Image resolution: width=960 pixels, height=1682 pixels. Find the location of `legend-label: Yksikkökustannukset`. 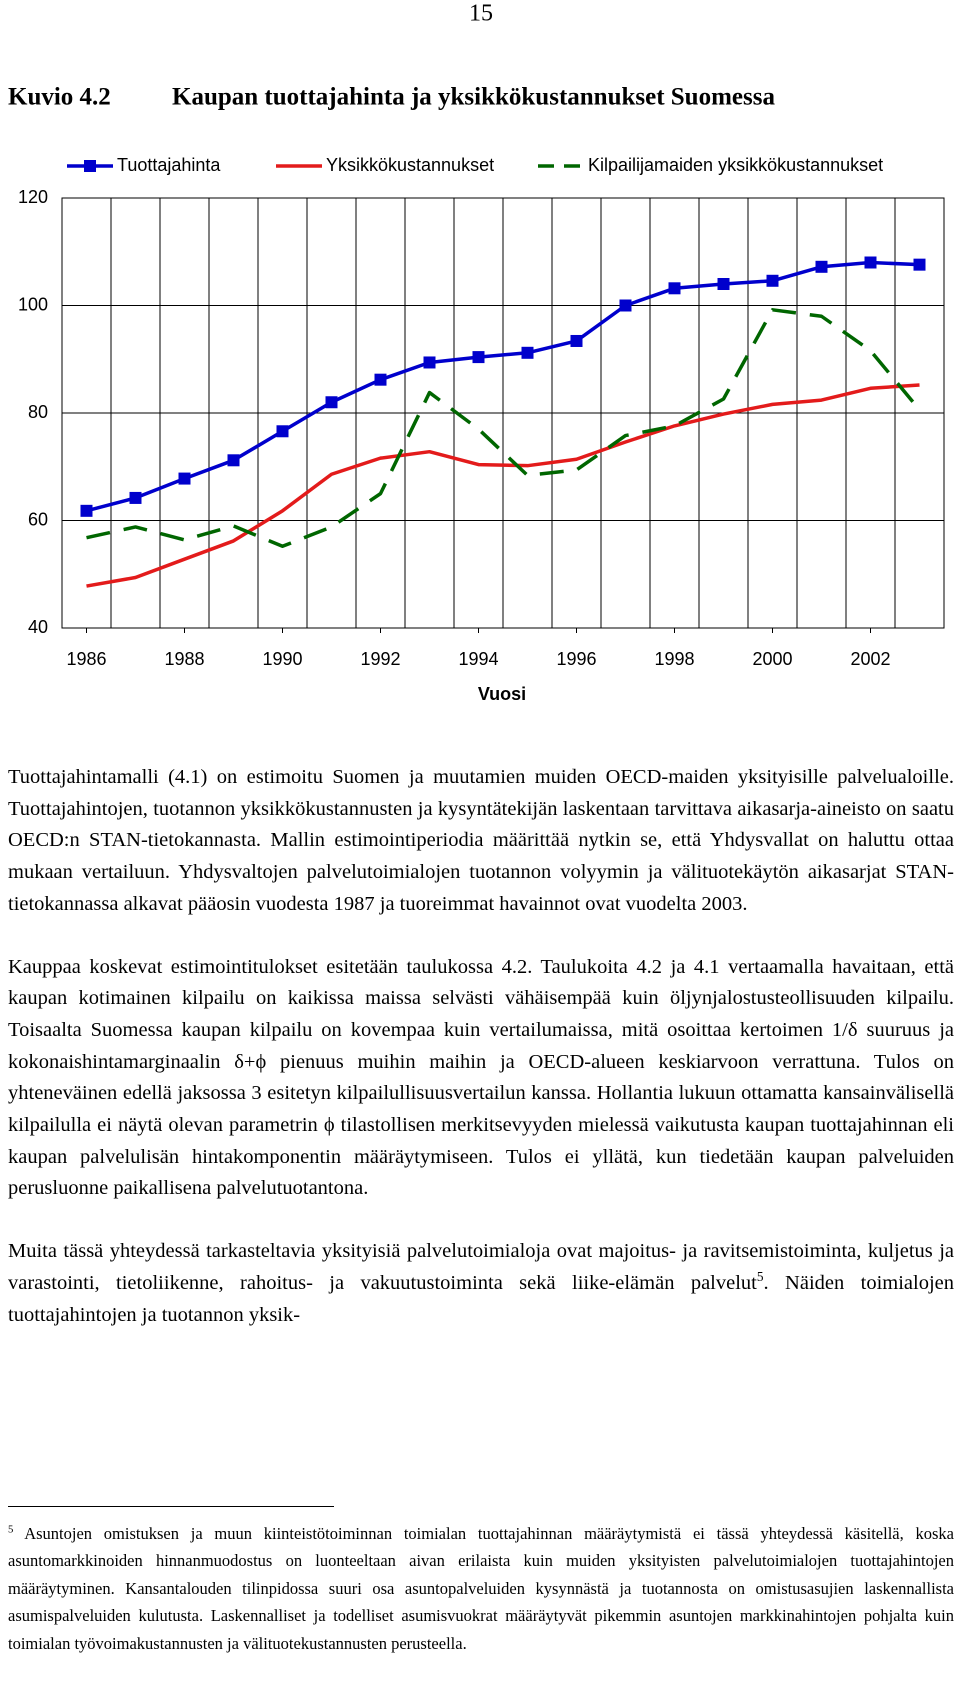

legend-label: Yksikkökustannukset is located at coordinates (410, 165).